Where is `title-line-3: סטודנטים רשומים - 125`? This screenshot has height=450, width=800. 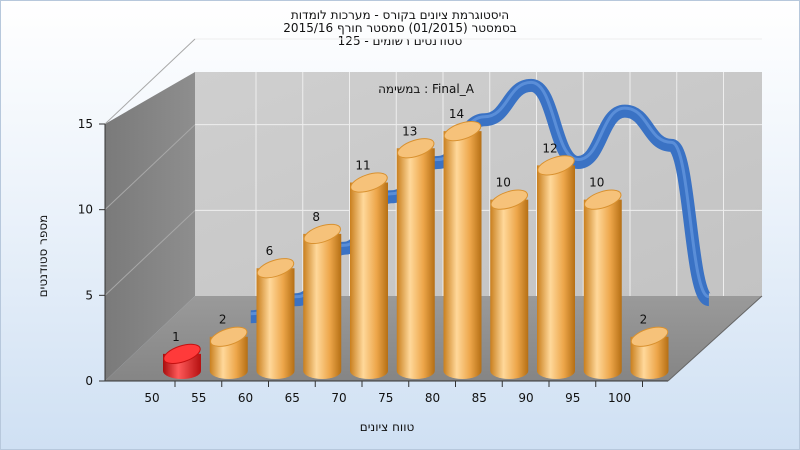
title-line-3: סטודנטים רשומים - 125 is located at coordinates (400, 41).